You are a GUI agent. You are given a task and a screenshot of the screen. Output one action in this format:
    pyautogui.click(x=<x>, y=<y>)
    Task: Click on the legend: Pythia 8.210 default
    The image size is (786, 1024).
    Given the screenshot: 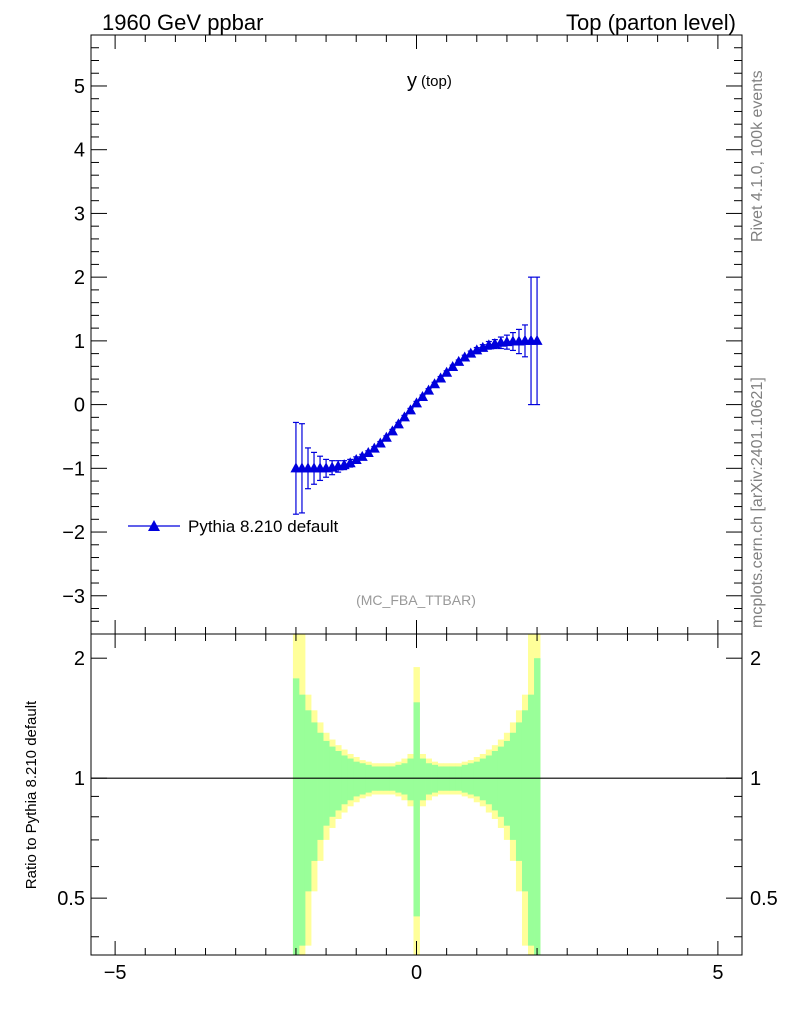 What is the action you would take?
    pyautogui.click(x=233, y=526)
    